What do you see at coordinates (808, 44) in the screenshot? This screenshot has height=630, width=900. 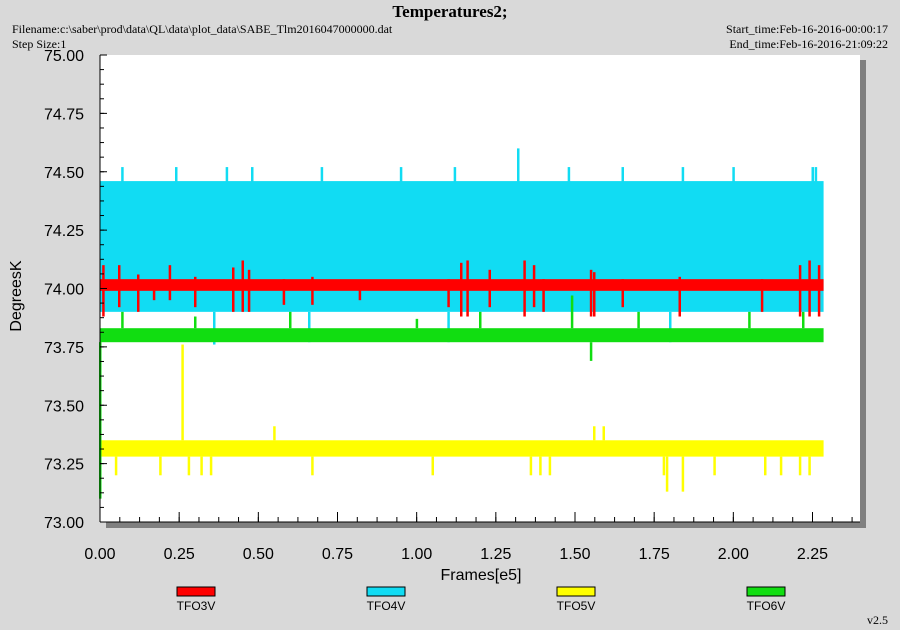 I see `end-time-label: End_time:Feb-16-2016-21:09:22` at bounding box center [808, 44].